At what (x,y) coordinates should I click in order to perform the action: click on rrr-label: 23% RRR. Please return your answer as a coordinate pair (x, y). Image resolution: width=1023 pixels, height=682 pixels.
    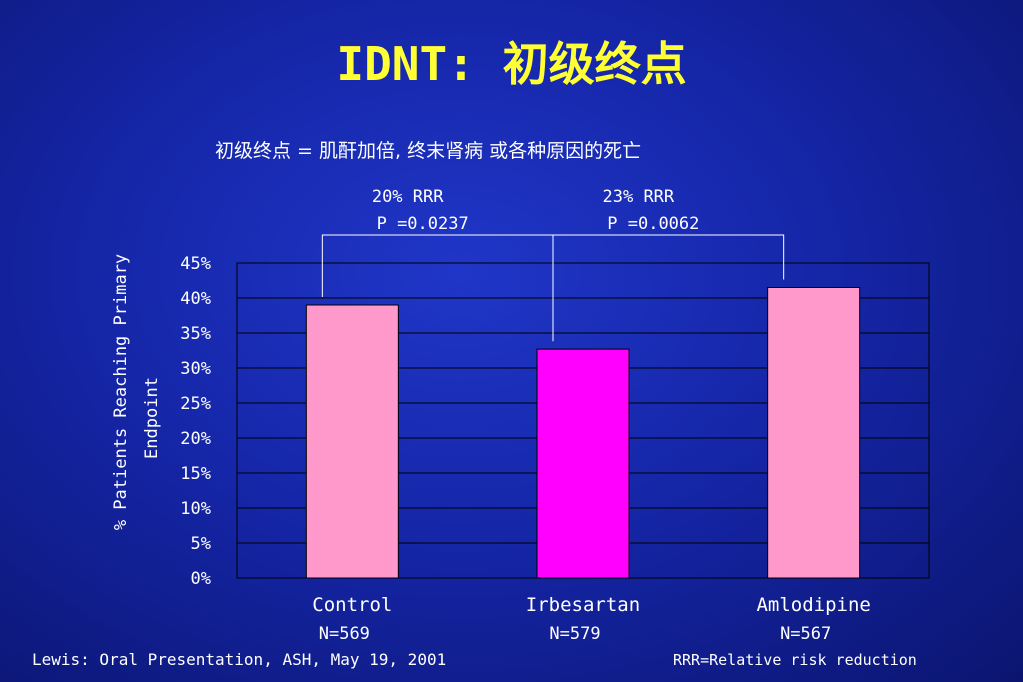
    Looking at the image, I should click on (639, 197).